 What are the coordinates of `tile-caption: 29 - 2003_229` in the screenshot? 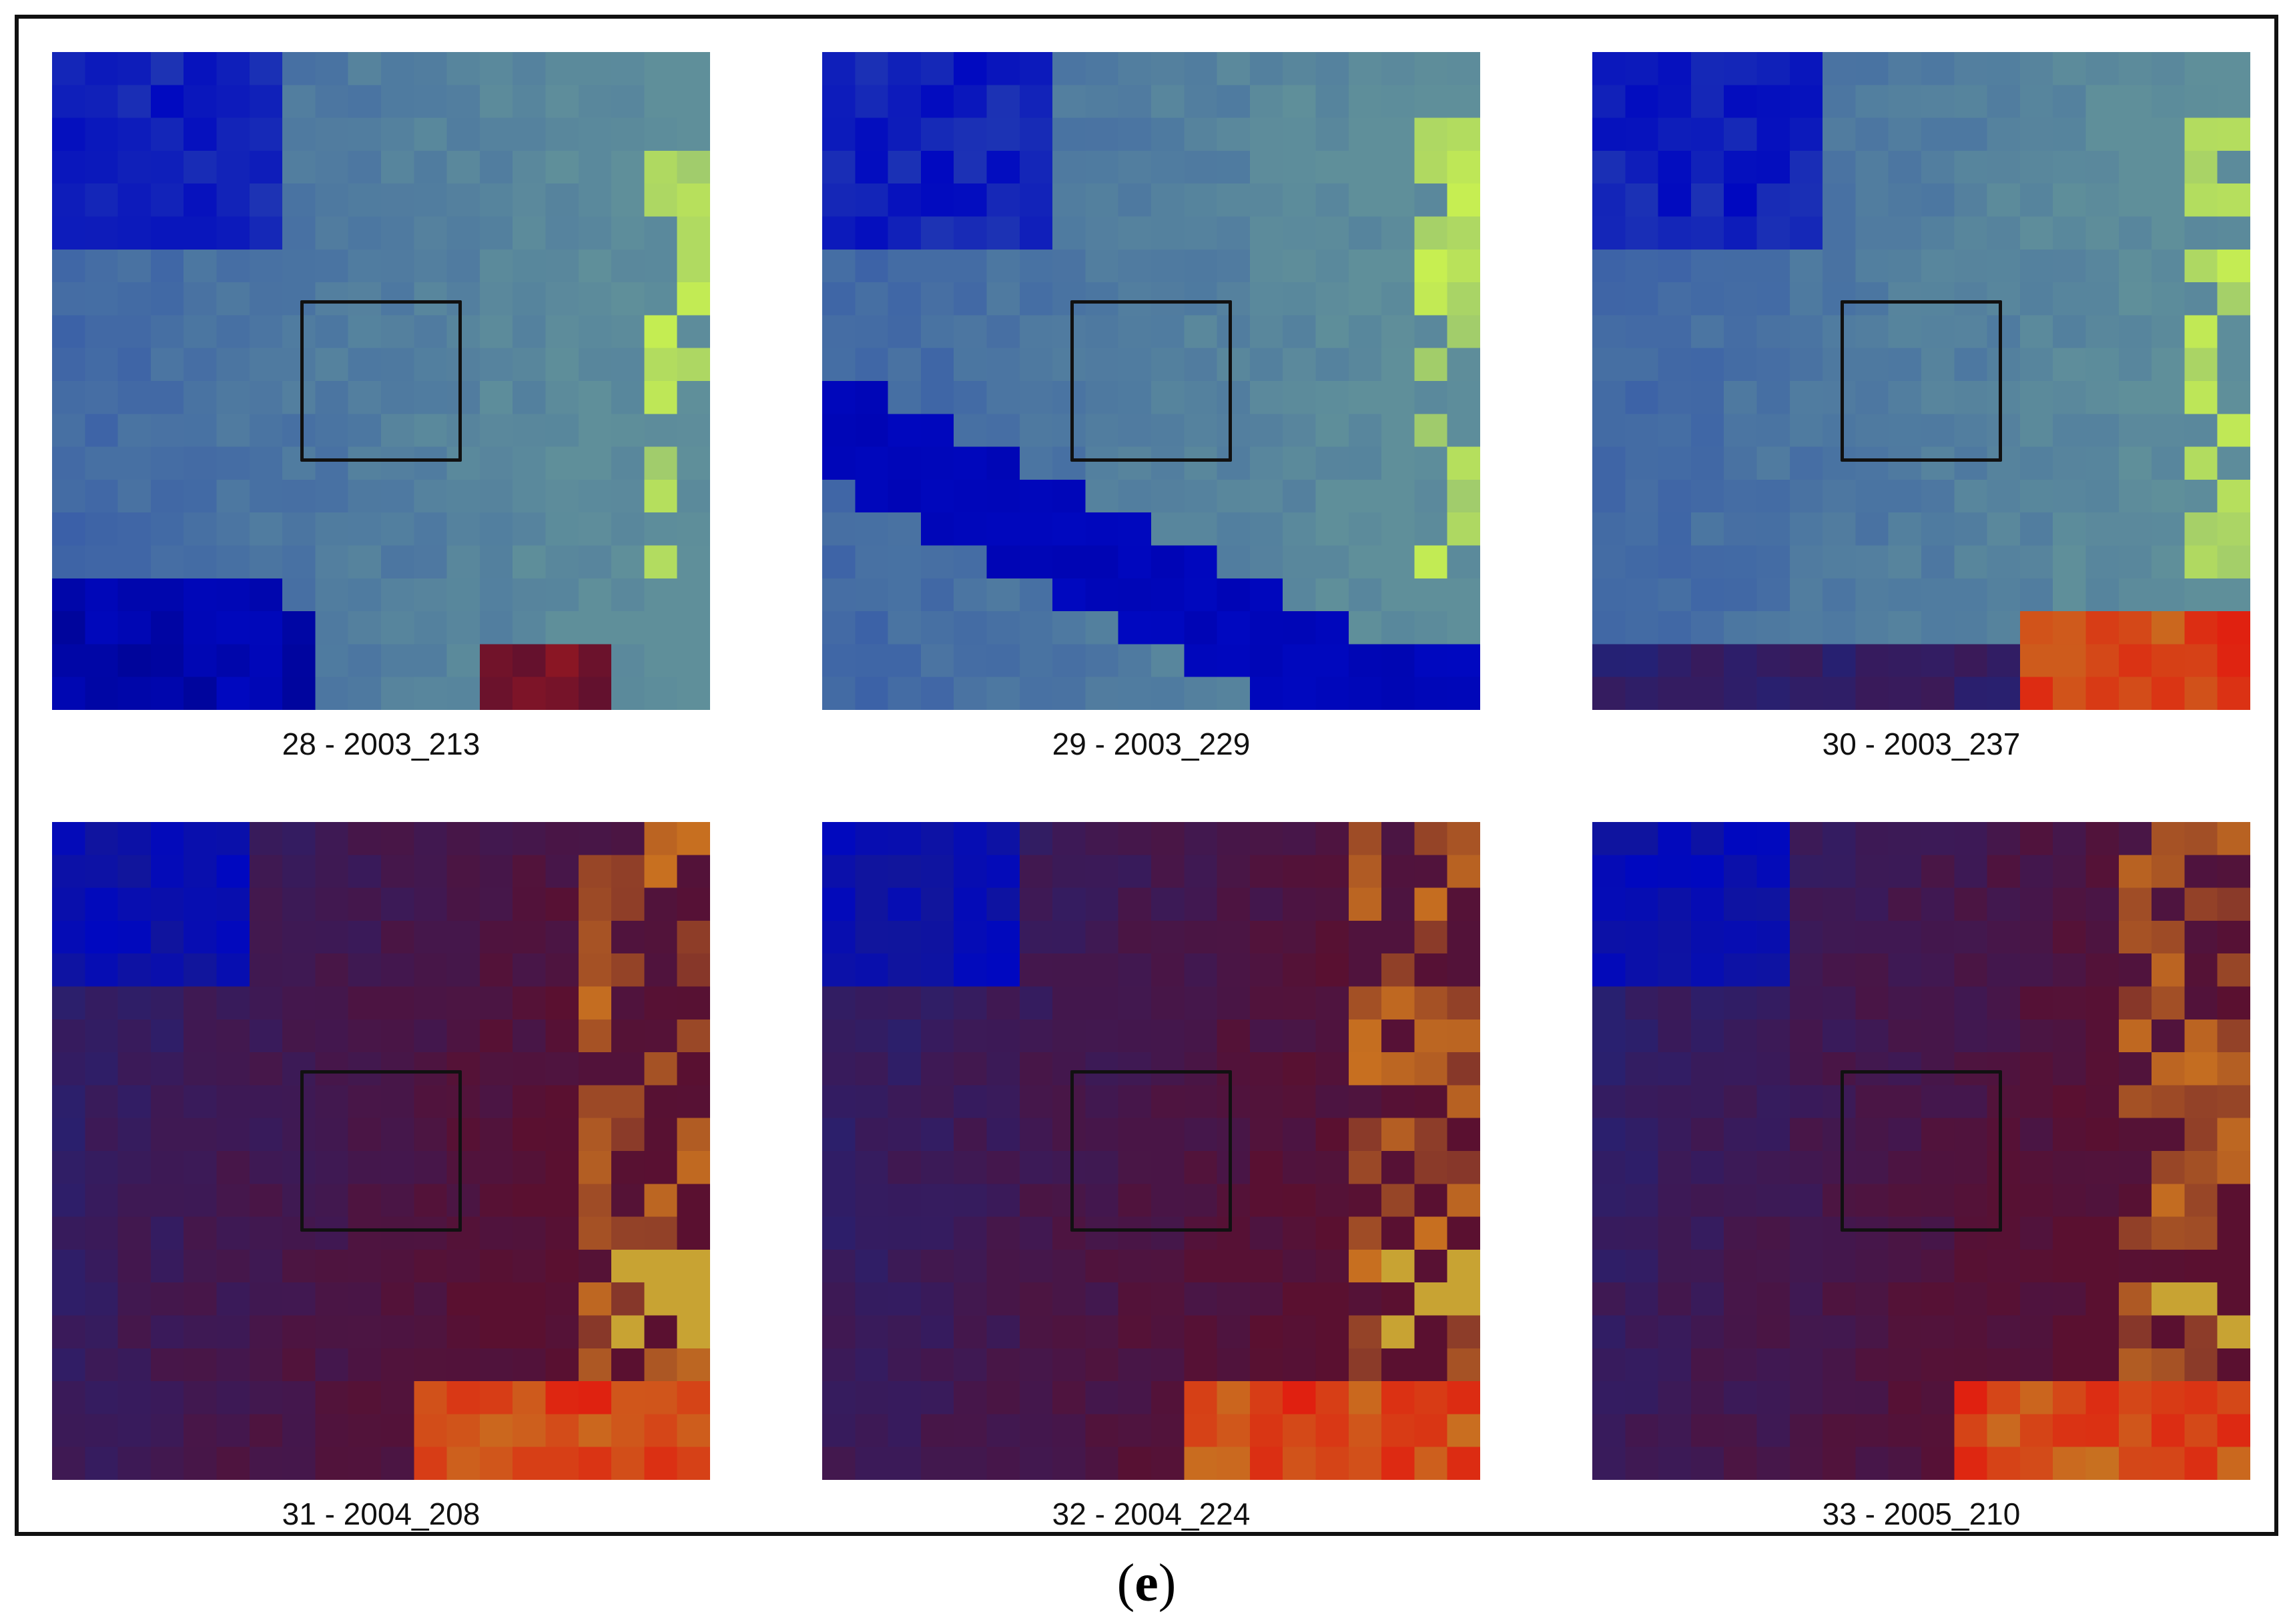 It's located at (1151, 744).